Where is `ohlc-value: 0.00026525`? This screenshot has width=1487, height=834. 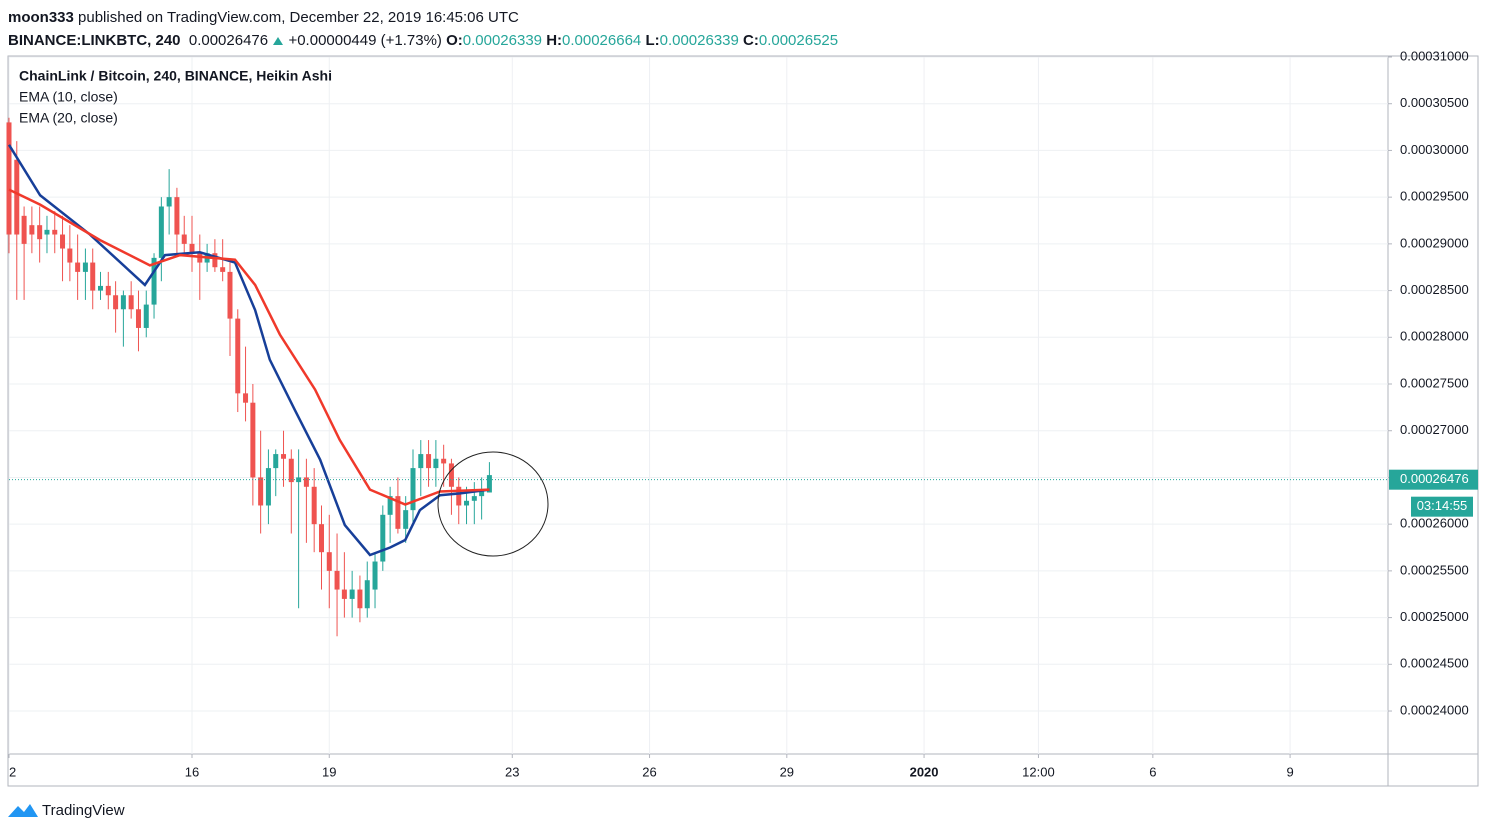 ohlc-value: 0.00026525 is located at coordinates (798, 40).